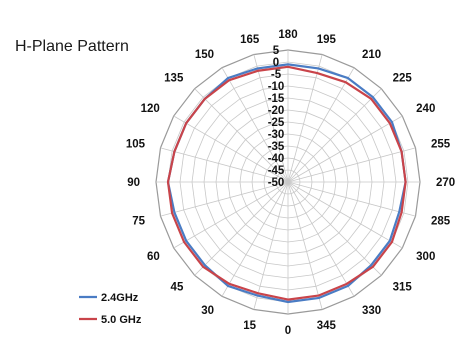 This screenshot has width=470, height=360. I want to click on angle-label: 60, so click(153, 257).